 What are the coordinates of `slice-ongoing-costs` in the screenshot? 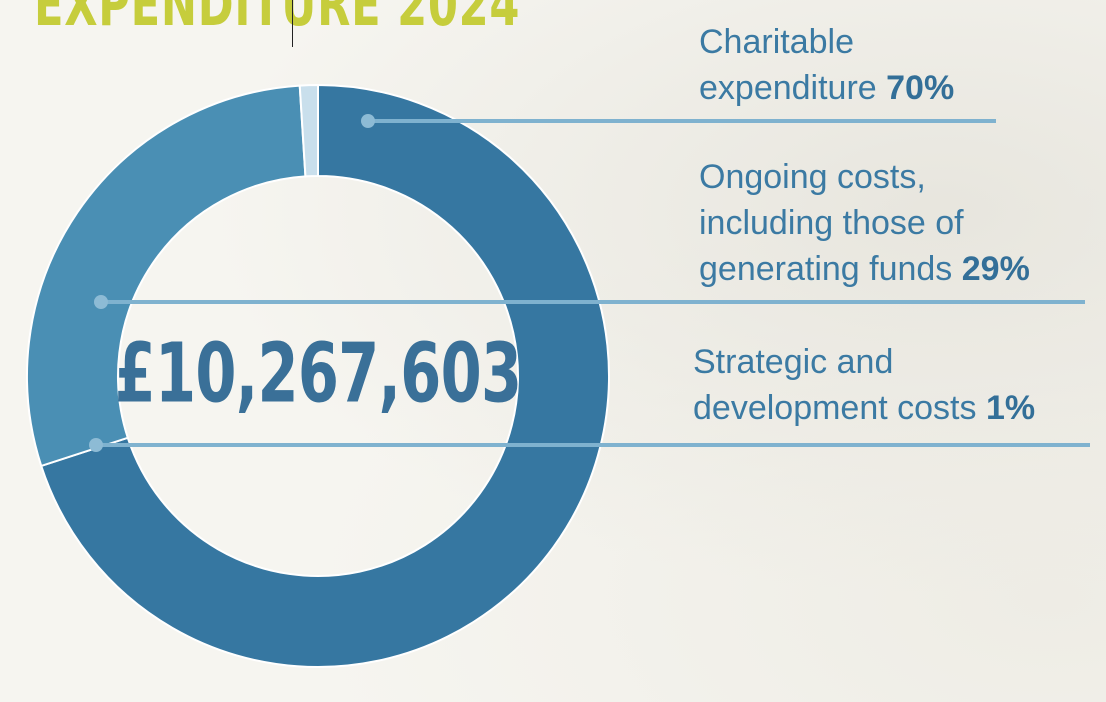 It's located at (166, 276).